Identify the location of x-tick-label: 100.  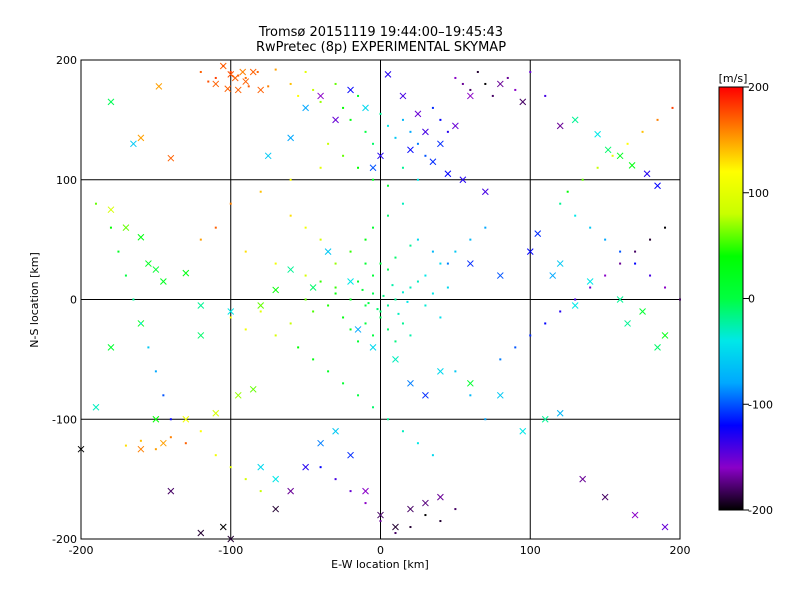
(530, 550).